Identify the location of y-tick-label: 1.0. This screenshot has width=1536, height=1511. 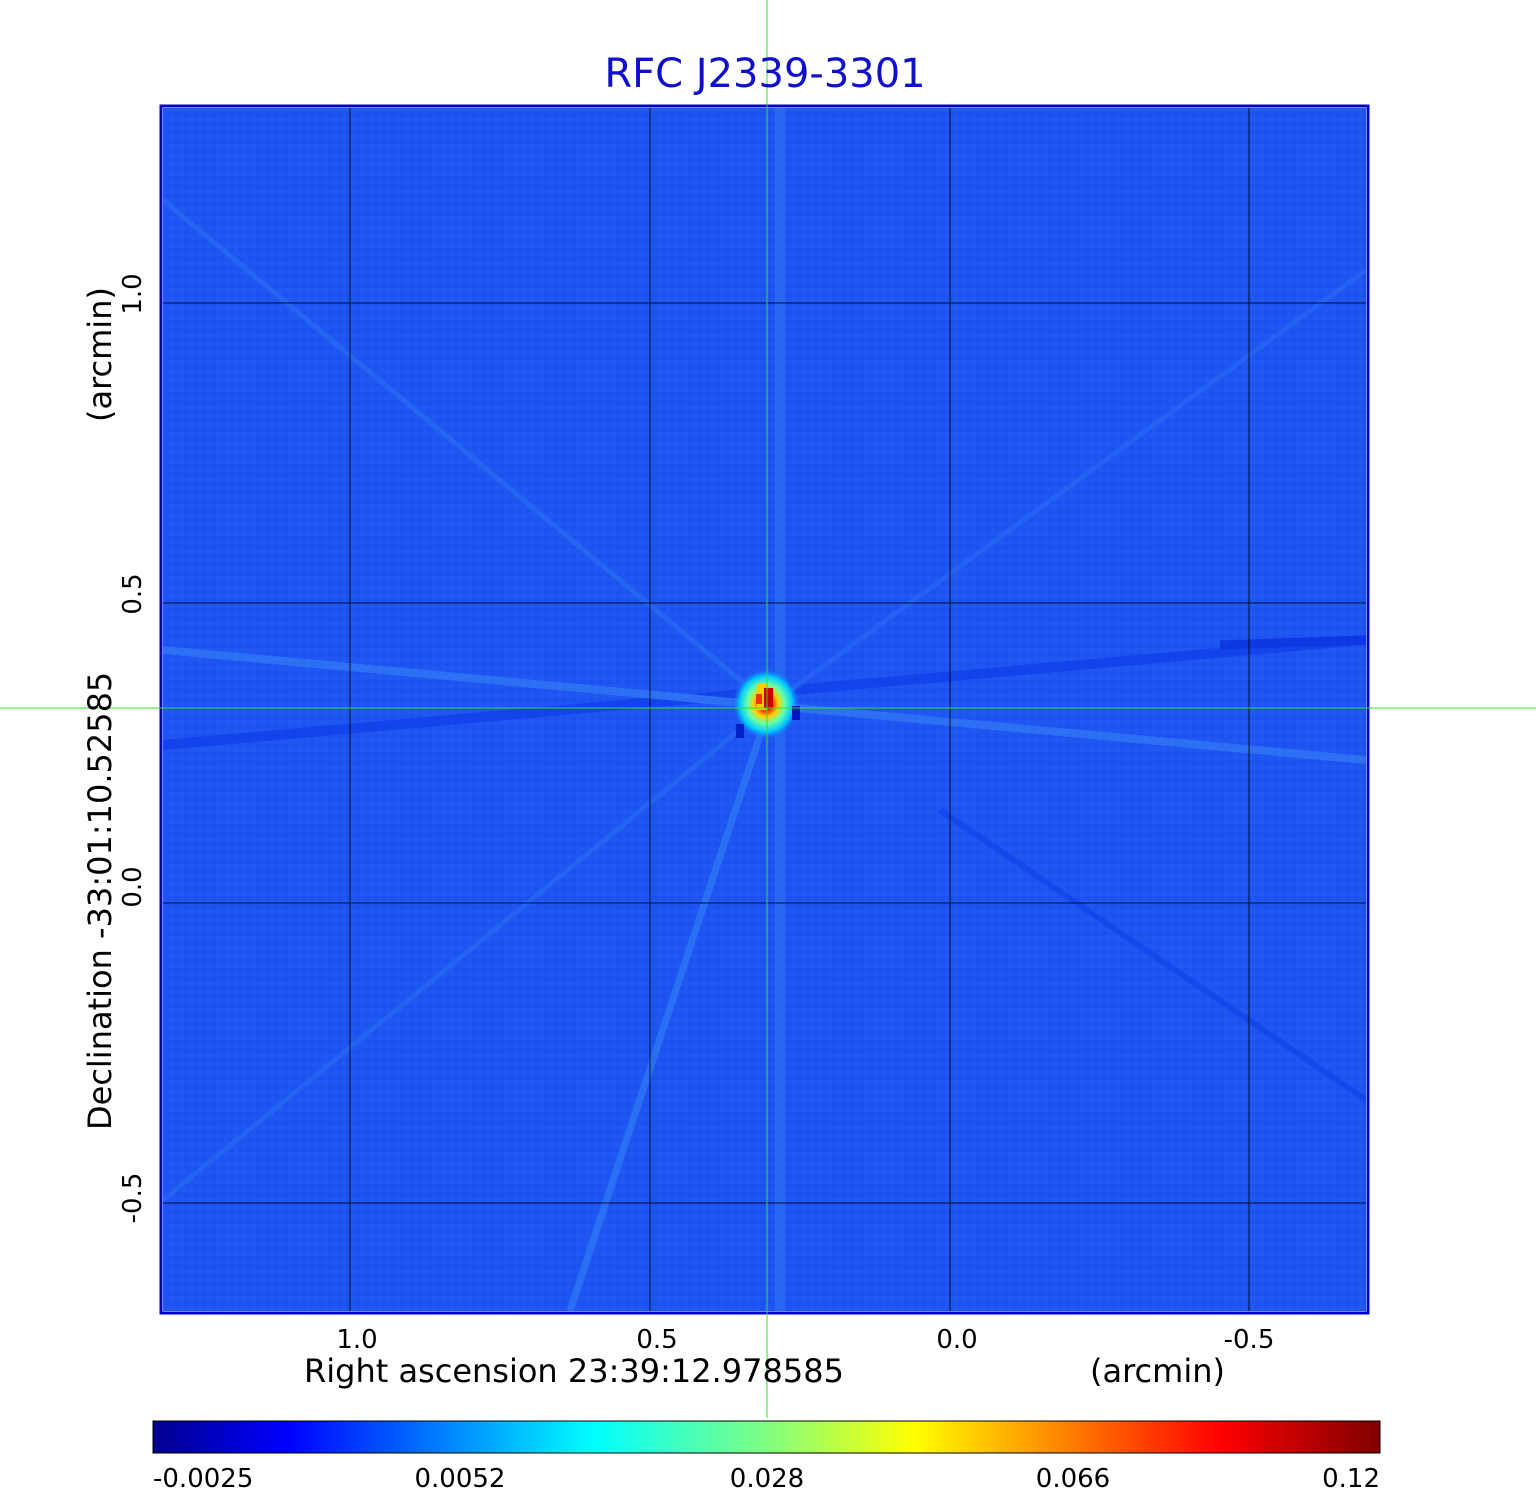
(133, 293).